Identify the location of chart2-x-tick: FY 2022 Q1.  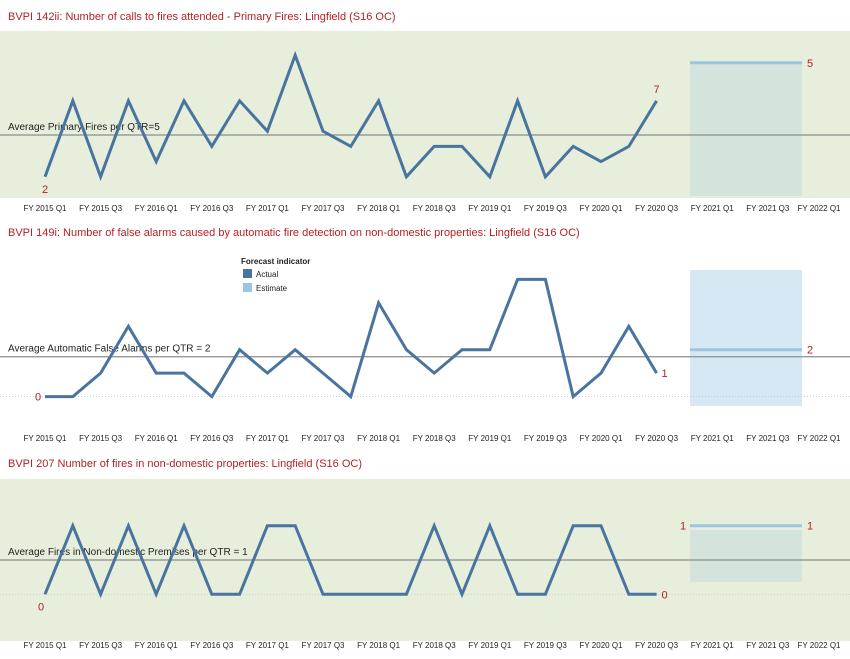
(820, 438).